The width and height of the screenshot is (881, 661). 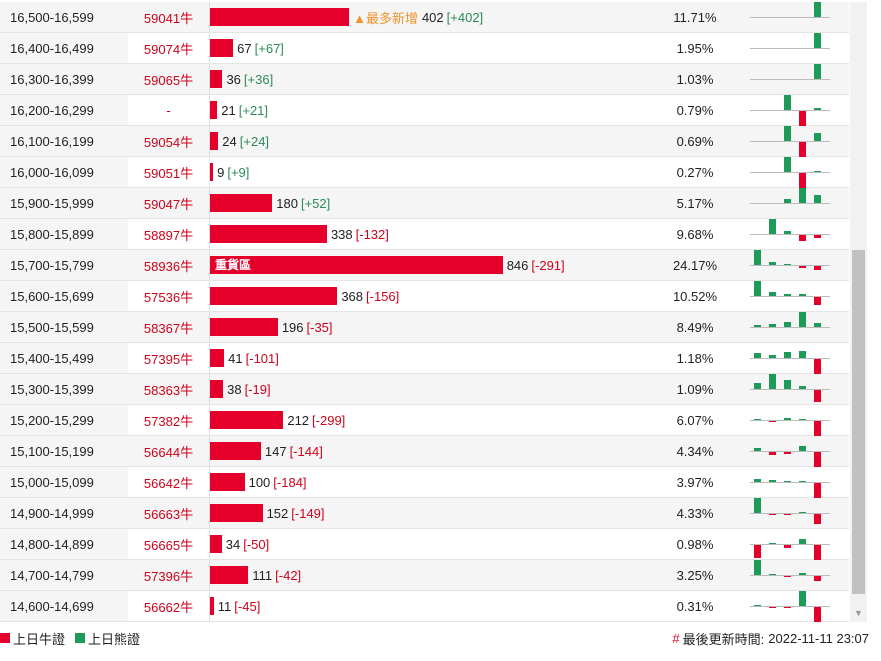 I want to click on volume-change: [+9], so click(x=238, y=172).